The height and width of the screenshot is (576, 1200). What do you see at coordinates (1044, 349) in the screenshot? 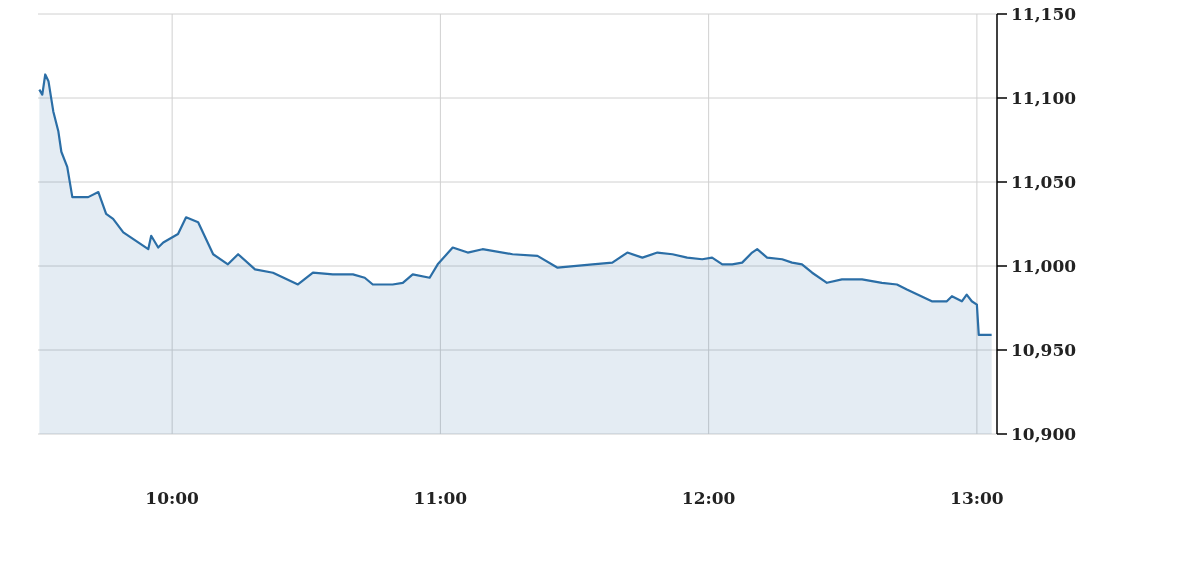
I see `y-tick-label: 10,950` at bounding box center [1044, 349].